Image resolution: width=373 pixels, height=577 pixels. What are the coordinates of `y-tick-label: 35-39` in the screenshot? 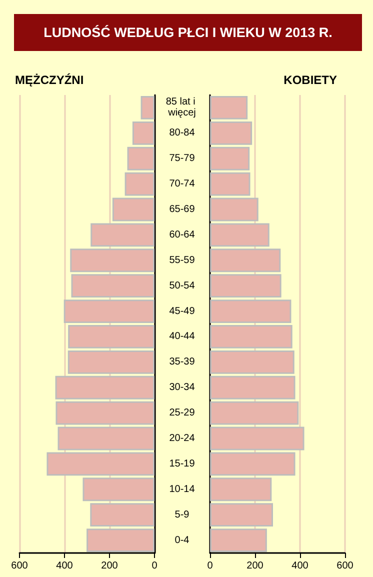 It's located at (182, 362).